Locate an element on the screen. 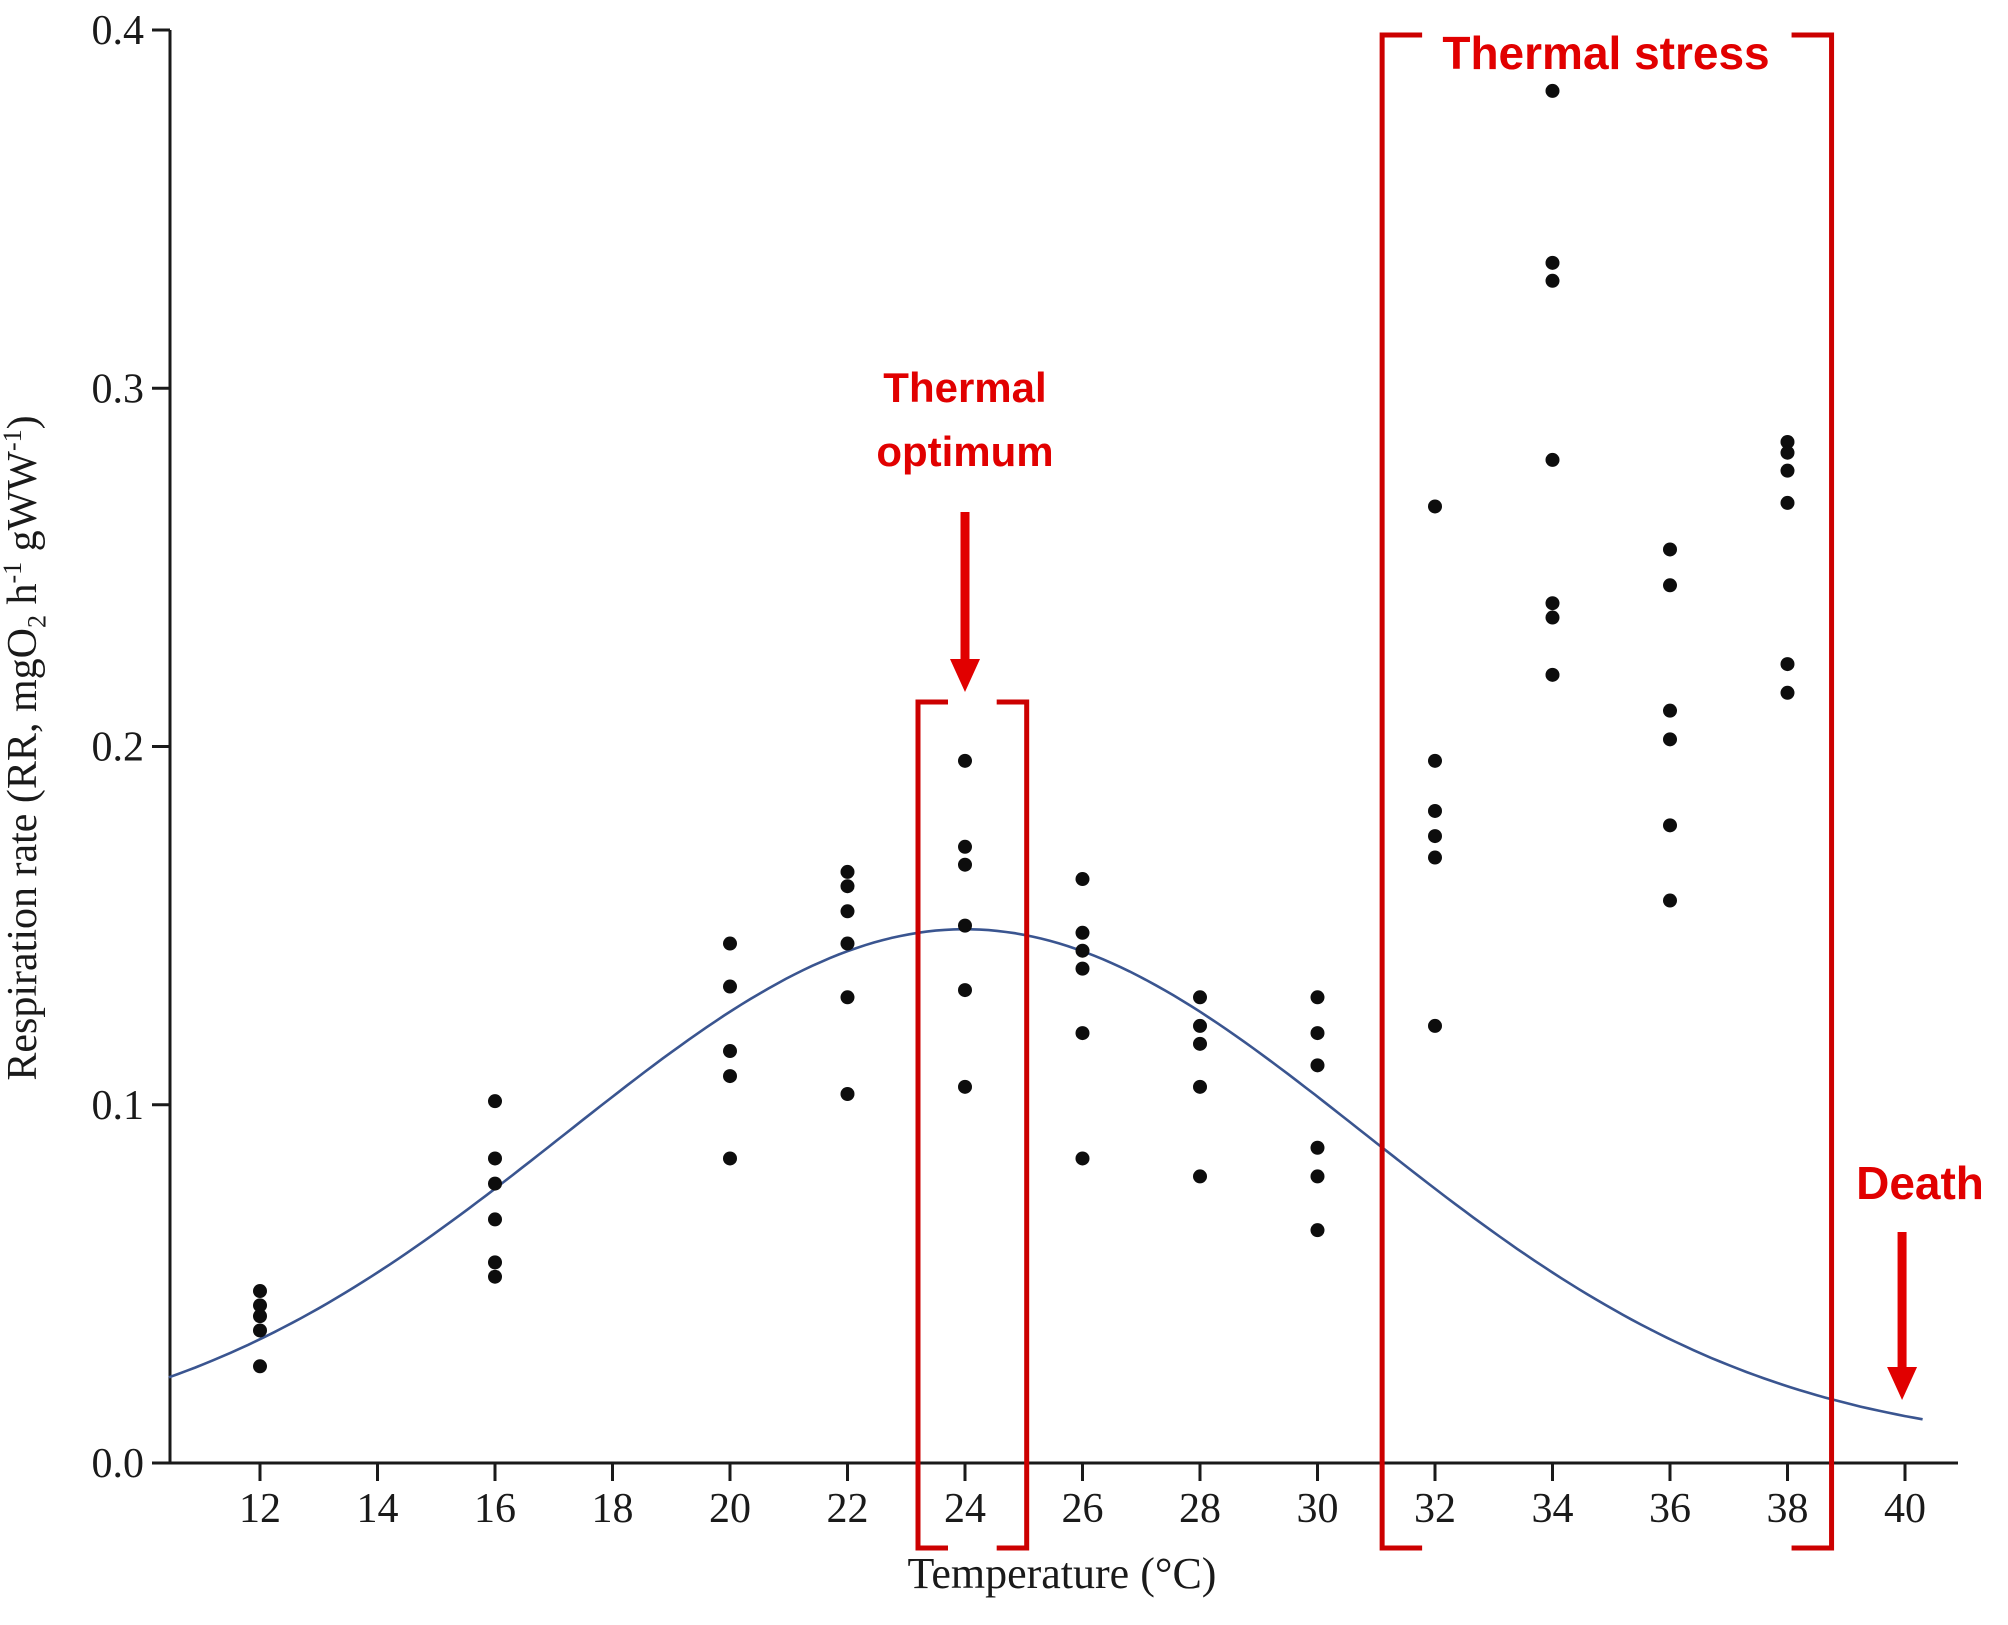 Image resolution: width=2008 pixels, height=1625 pixels. thermal-optimum-bracket is located at coordinates (972, 1125).